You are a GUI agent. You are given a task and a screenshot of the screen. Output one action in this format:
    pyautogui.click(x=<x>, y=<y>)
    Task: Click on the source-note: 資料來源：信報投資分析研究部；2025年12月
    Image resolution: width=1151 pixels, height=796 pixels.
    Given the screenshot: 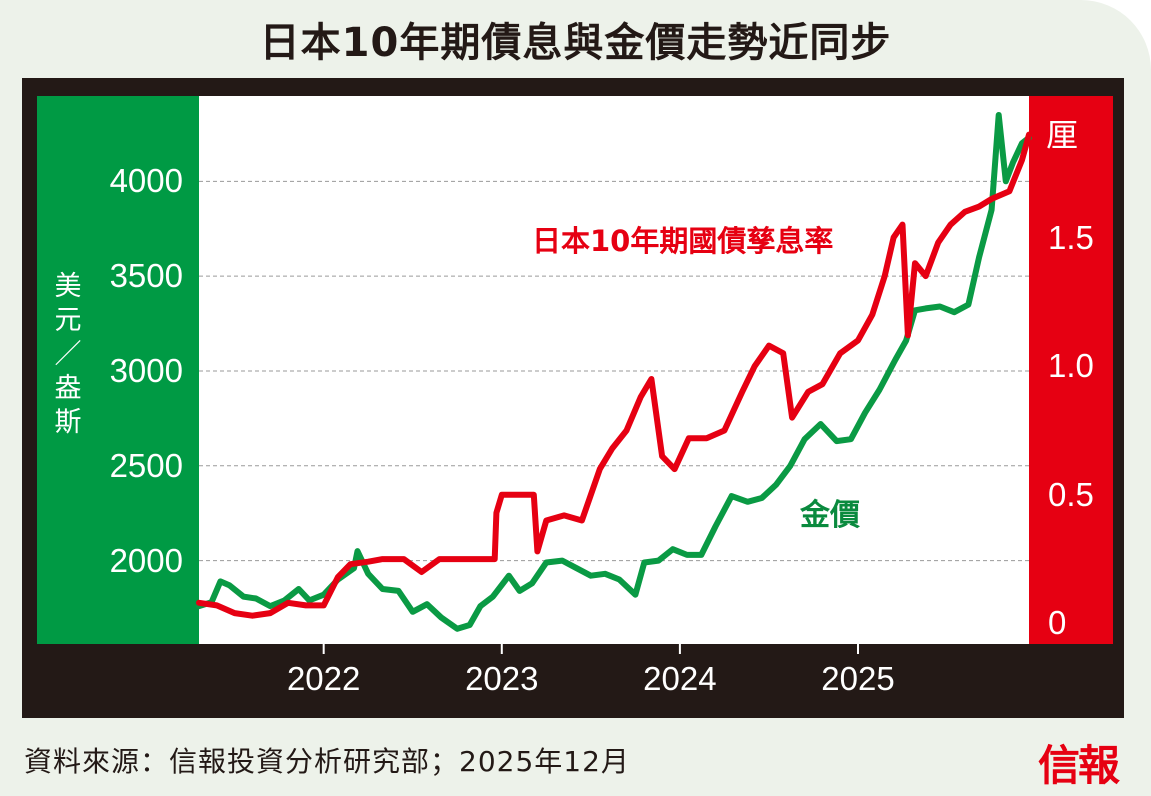 What is the action you would take?
    pyautogui.click(x=327, y=761)
    